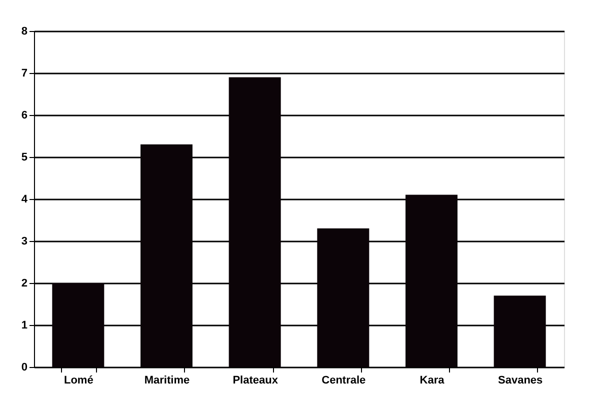 This screenshot has height=401, width=592. Describe the element at coordinates (167, 380) in the screenshot. I see `x-tick-label: Maritime` at that location.